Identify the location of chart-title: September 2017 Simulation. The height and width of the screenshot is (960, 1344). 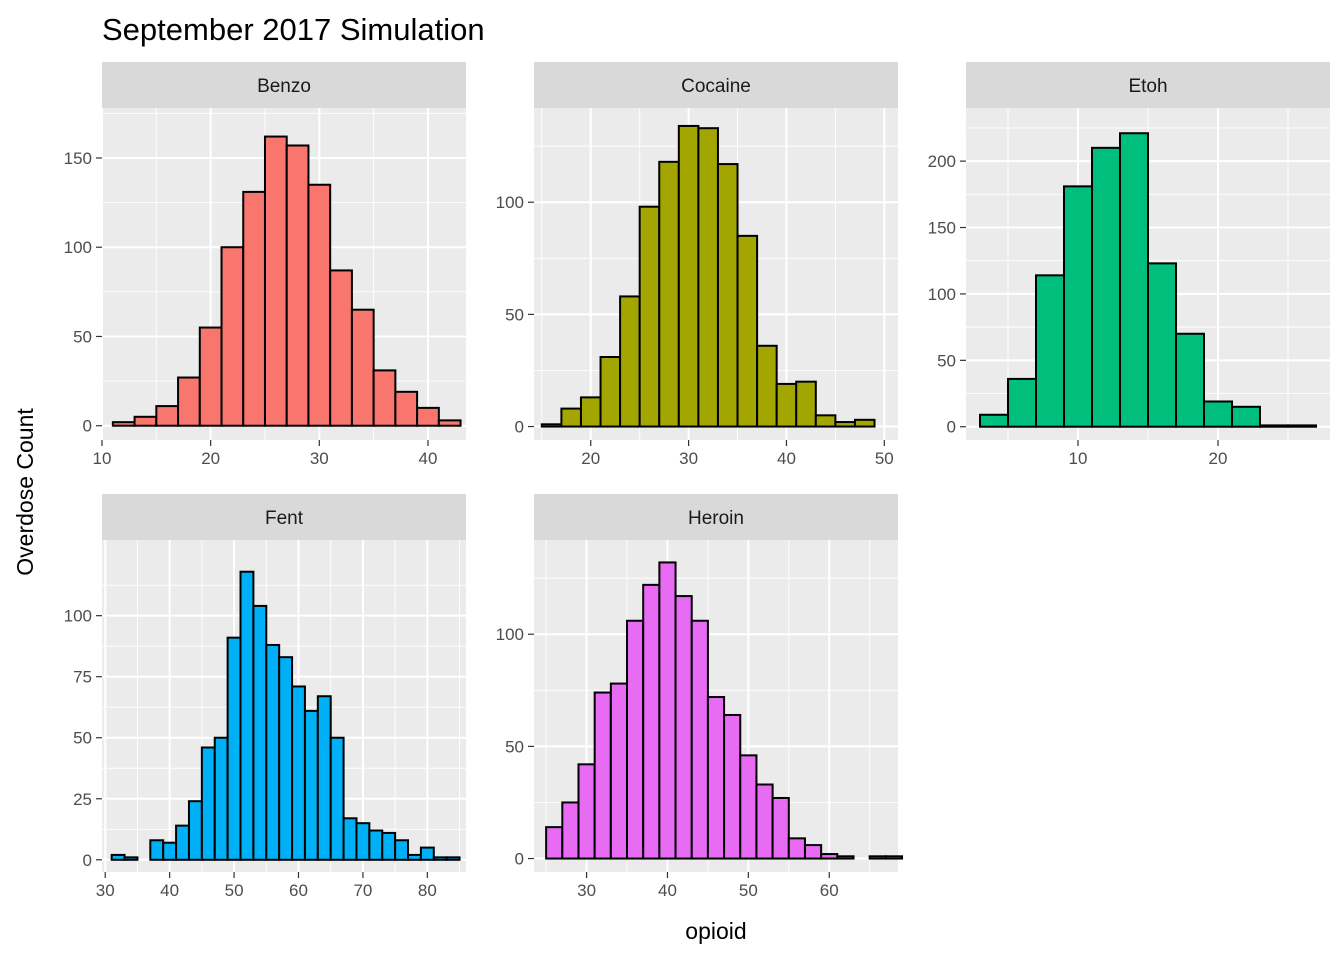
(293, 29).